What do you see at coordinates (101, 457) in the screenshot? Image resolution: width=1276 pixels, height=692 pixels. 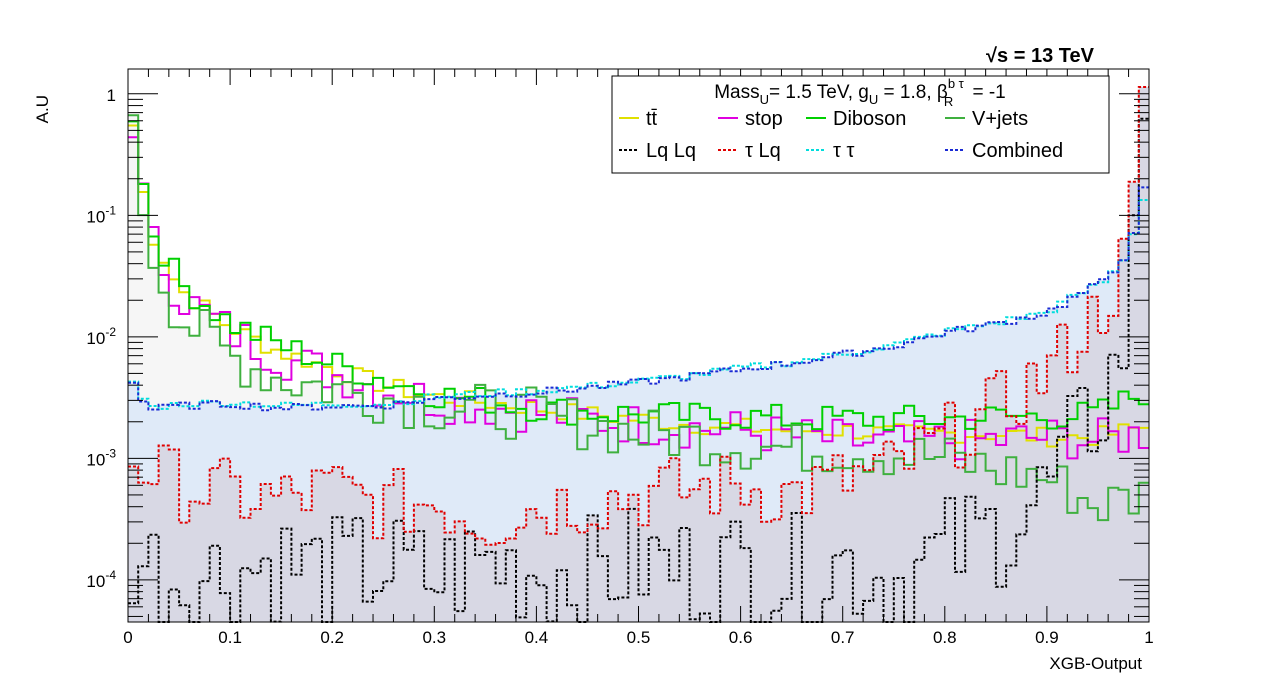 I see `y-tick-label: 10⁻³` at bounding box center [101, 457].